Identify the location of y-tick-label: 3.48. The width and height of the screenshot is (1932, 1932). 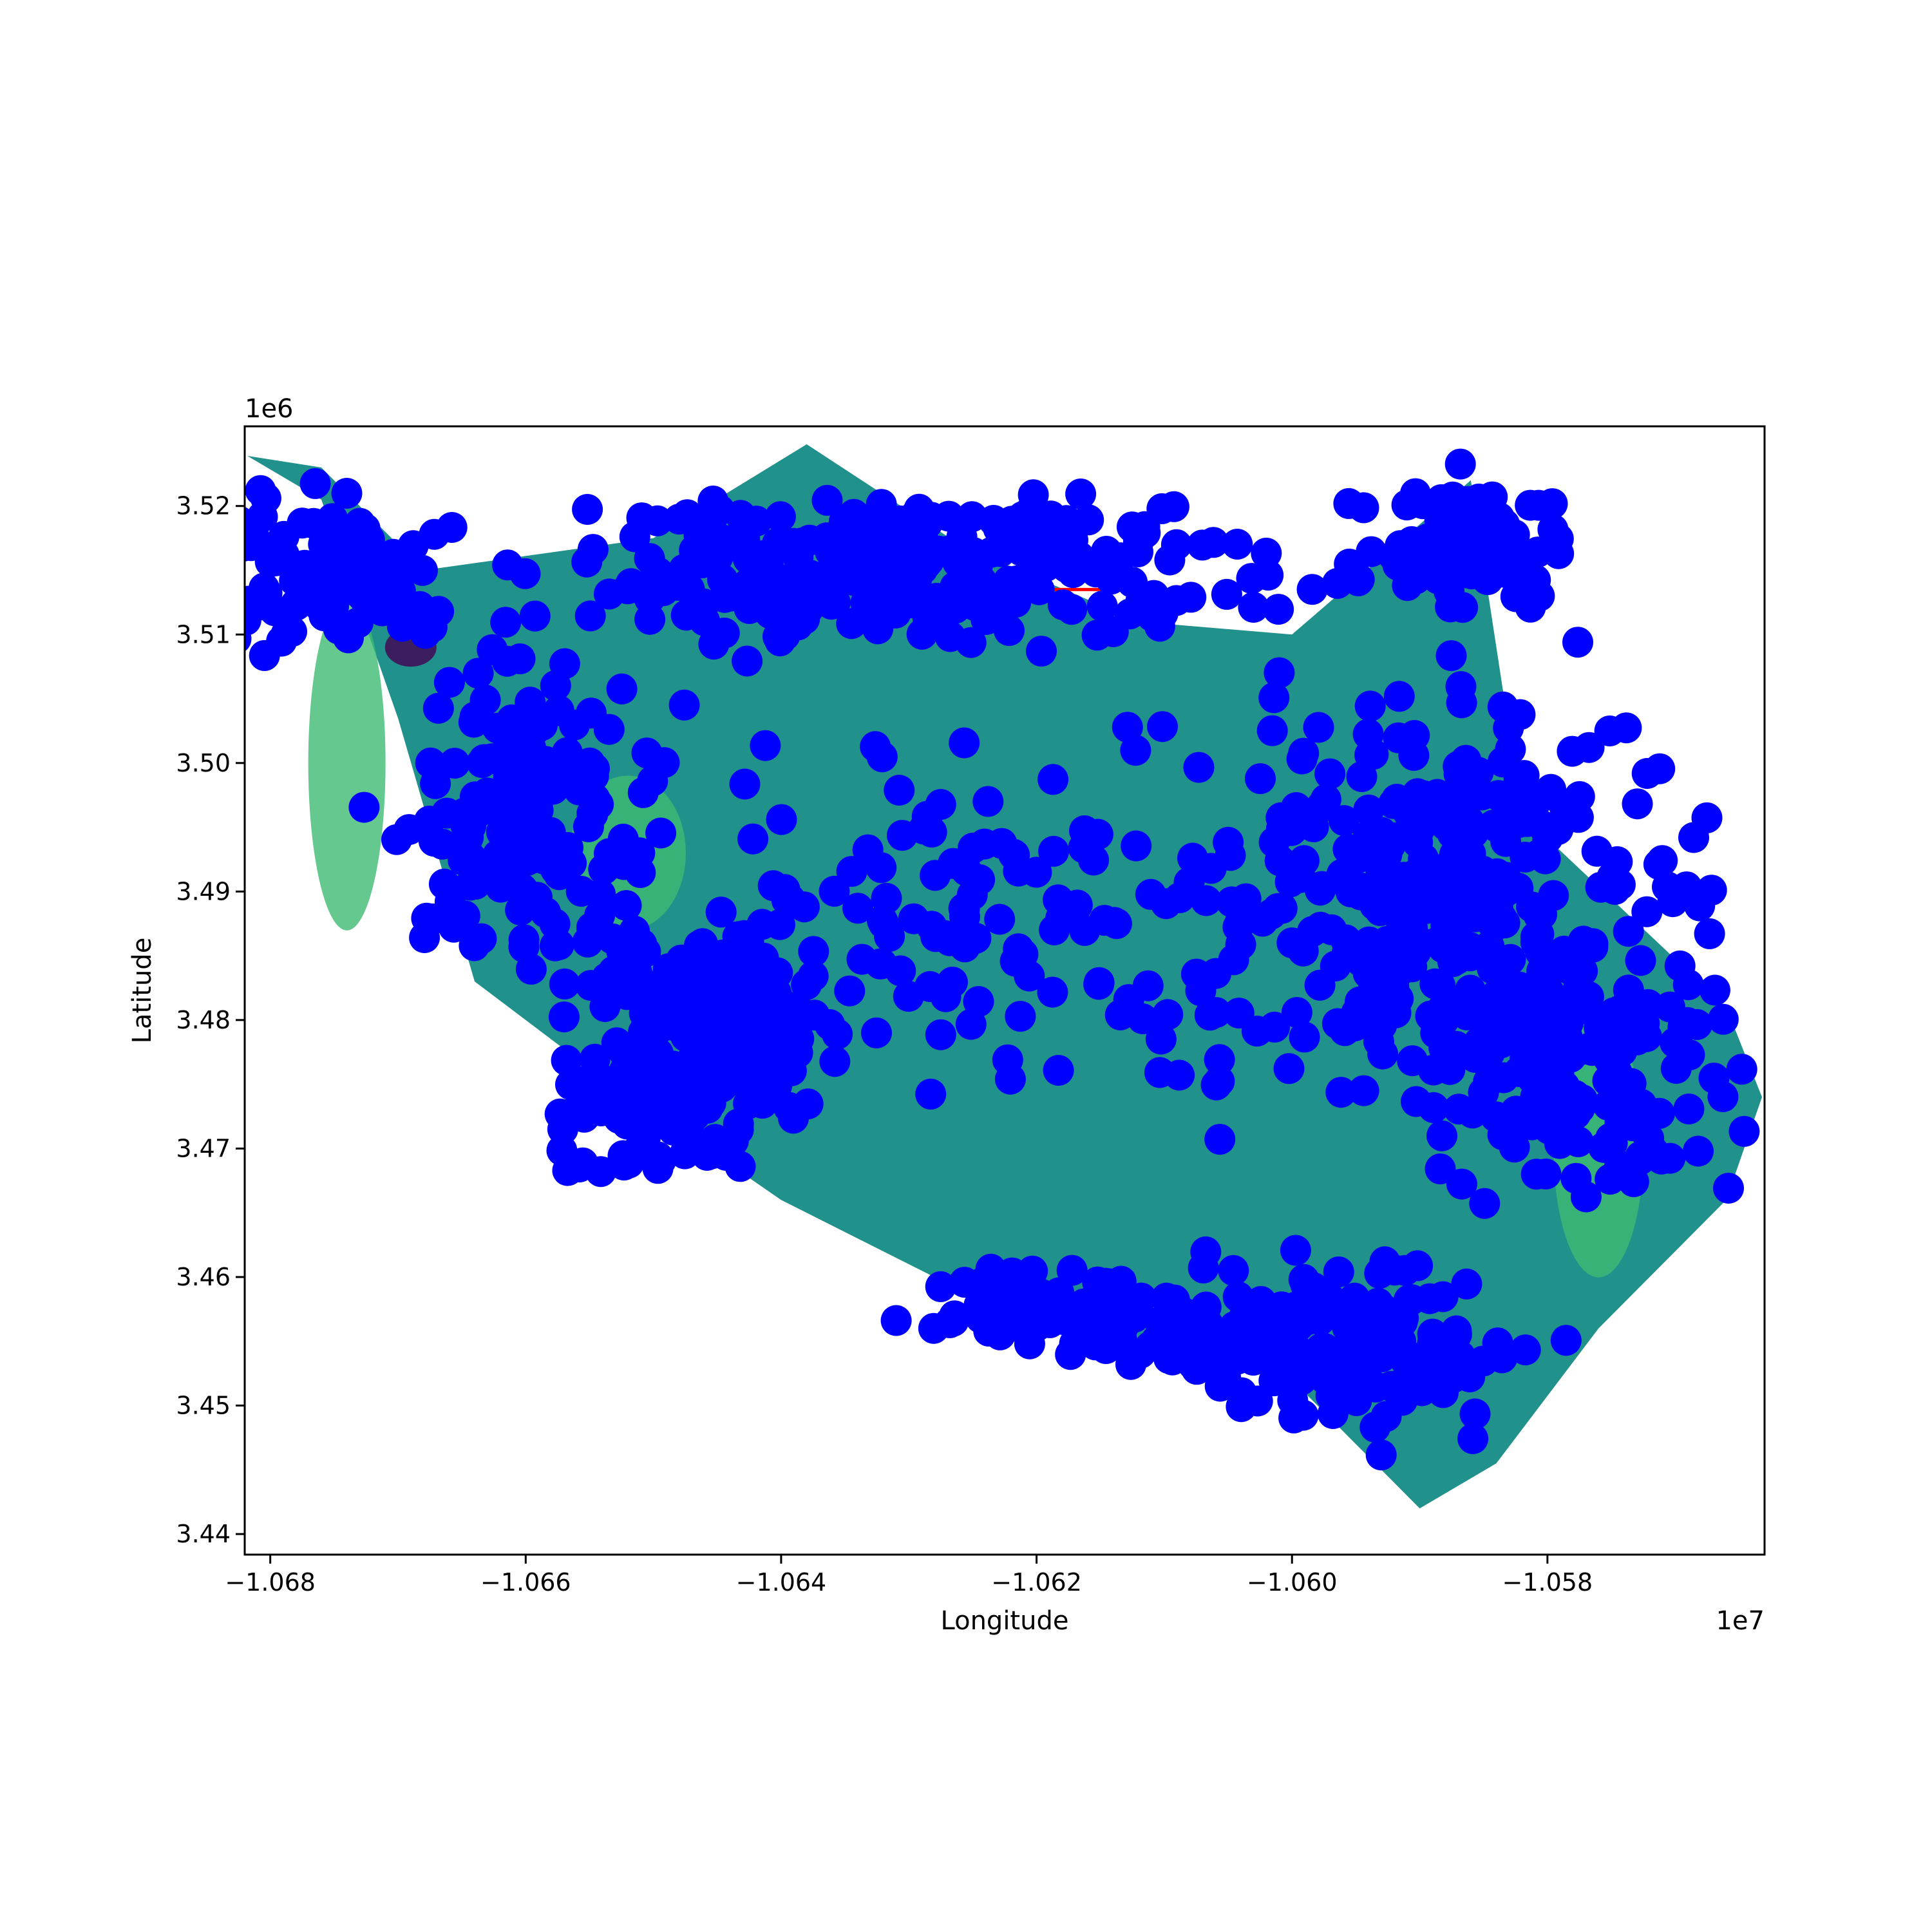
(203, 1020).